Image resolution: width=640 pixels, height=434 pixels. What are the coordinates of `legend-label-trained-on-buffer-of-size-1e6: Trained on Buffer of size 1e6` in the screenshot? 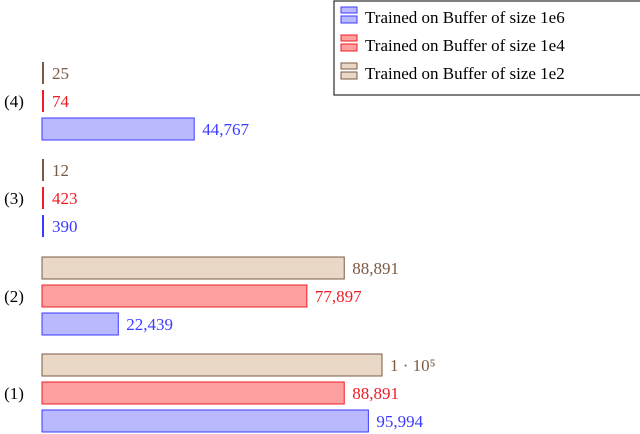 It's located at (465, 17).